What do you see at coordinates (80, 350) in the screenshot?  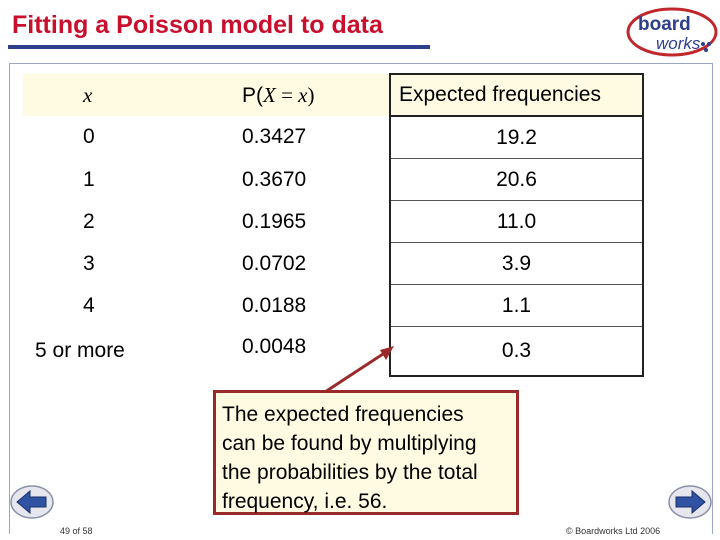 I see `cell-x: 5 or more` at bounding box center [80, 350].